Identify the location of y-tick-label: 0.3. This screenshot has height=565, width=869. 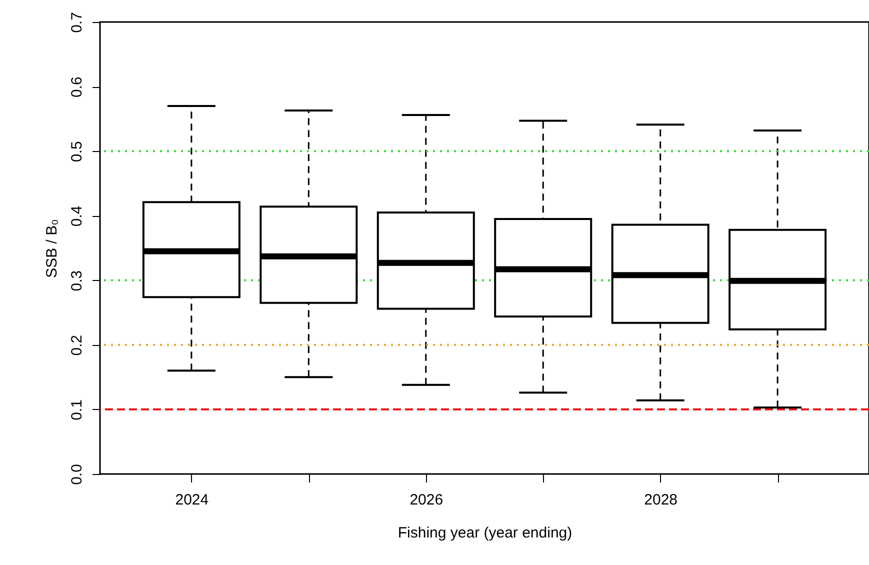
(77, 281).